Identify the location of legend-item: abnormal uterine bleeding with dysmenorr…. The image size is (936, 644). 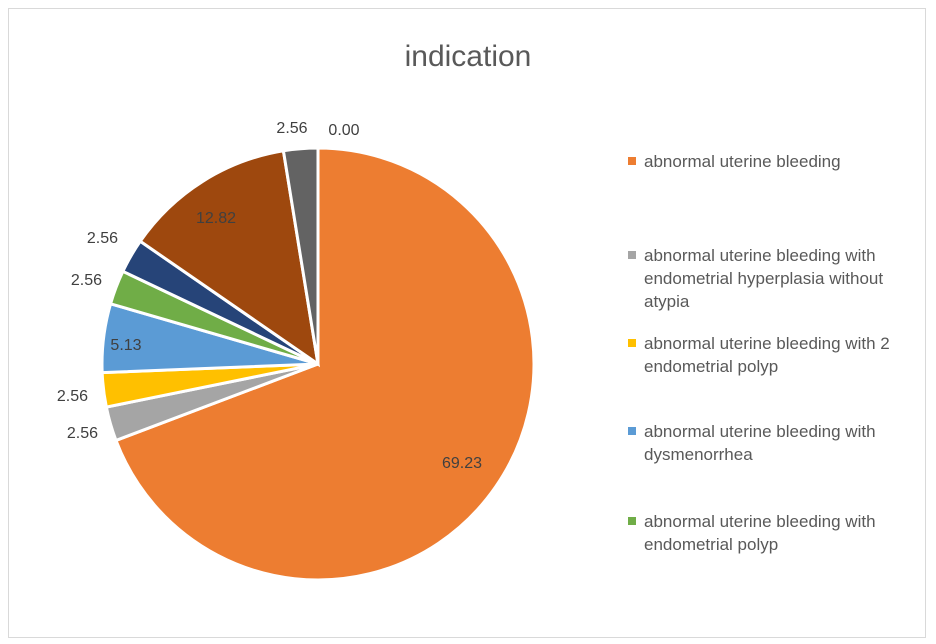
(776, 443).